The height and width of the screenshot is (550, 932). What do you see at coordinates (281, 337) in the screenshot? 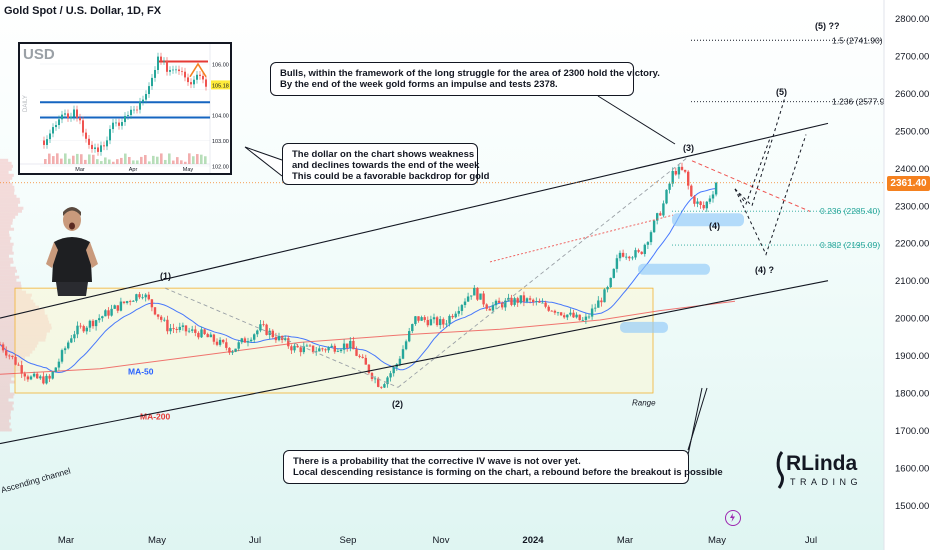
I see `wave-connector` at bounding box center [281, 337].